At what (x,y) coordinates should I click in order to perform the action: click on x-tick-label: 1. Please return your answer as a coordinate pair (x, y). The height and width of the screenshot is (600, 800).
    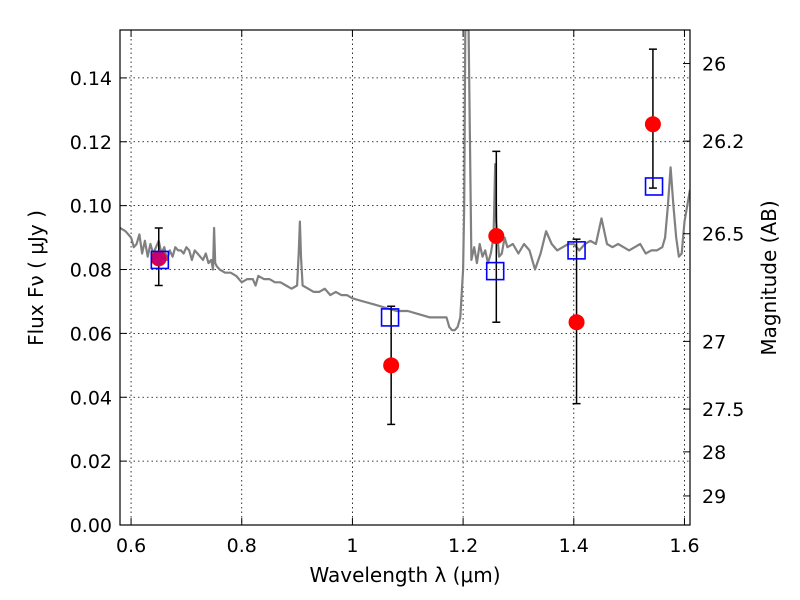
    Looking at the image, I should click on (352, 546).